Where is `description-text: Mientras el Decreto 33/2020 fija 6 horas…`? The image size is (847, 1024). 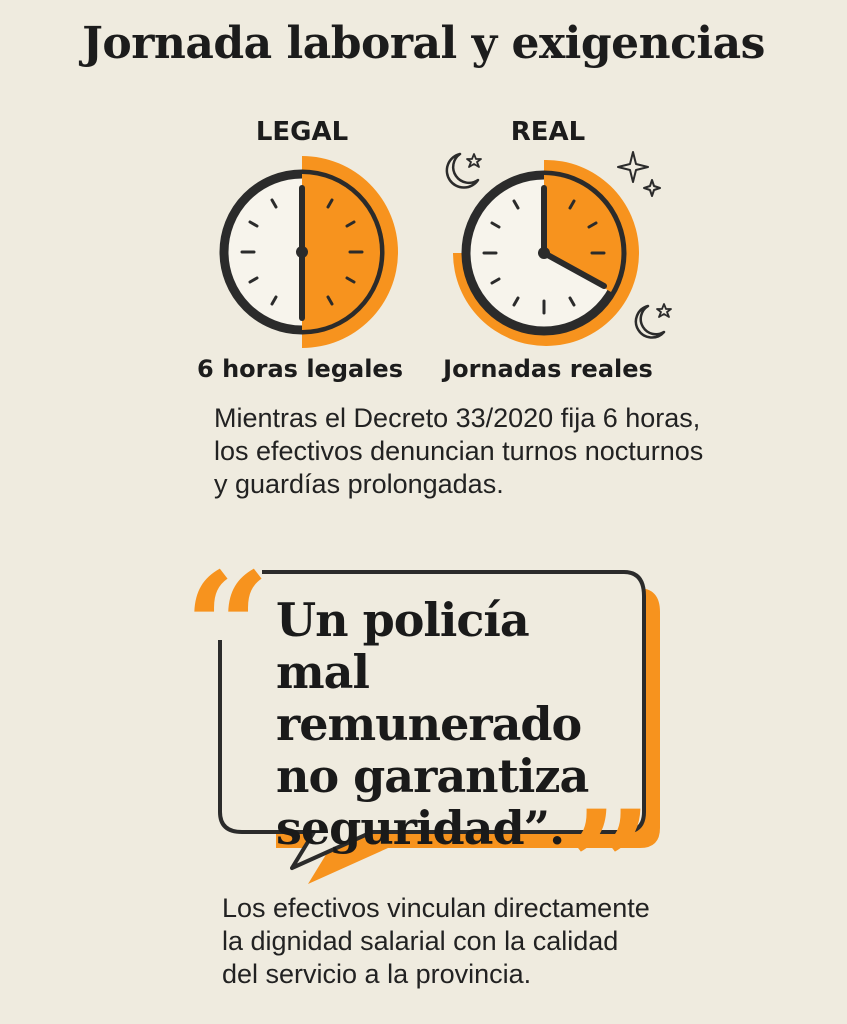
description-text: Mientras el Decreto 33/2020 fija 6 horas… is located at coordinates (459, 451).